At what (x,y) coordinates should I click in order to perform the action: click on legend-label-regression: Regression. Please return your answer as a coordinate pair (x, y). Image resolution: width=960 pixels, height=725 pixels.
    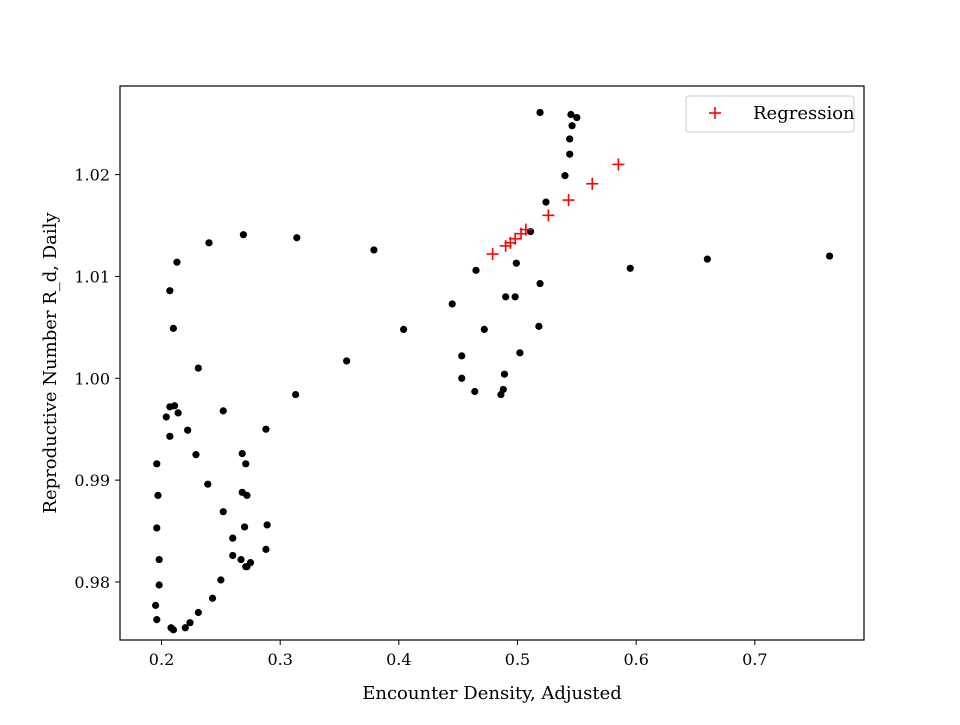
    Looking at the image, I should click on (804, 113).